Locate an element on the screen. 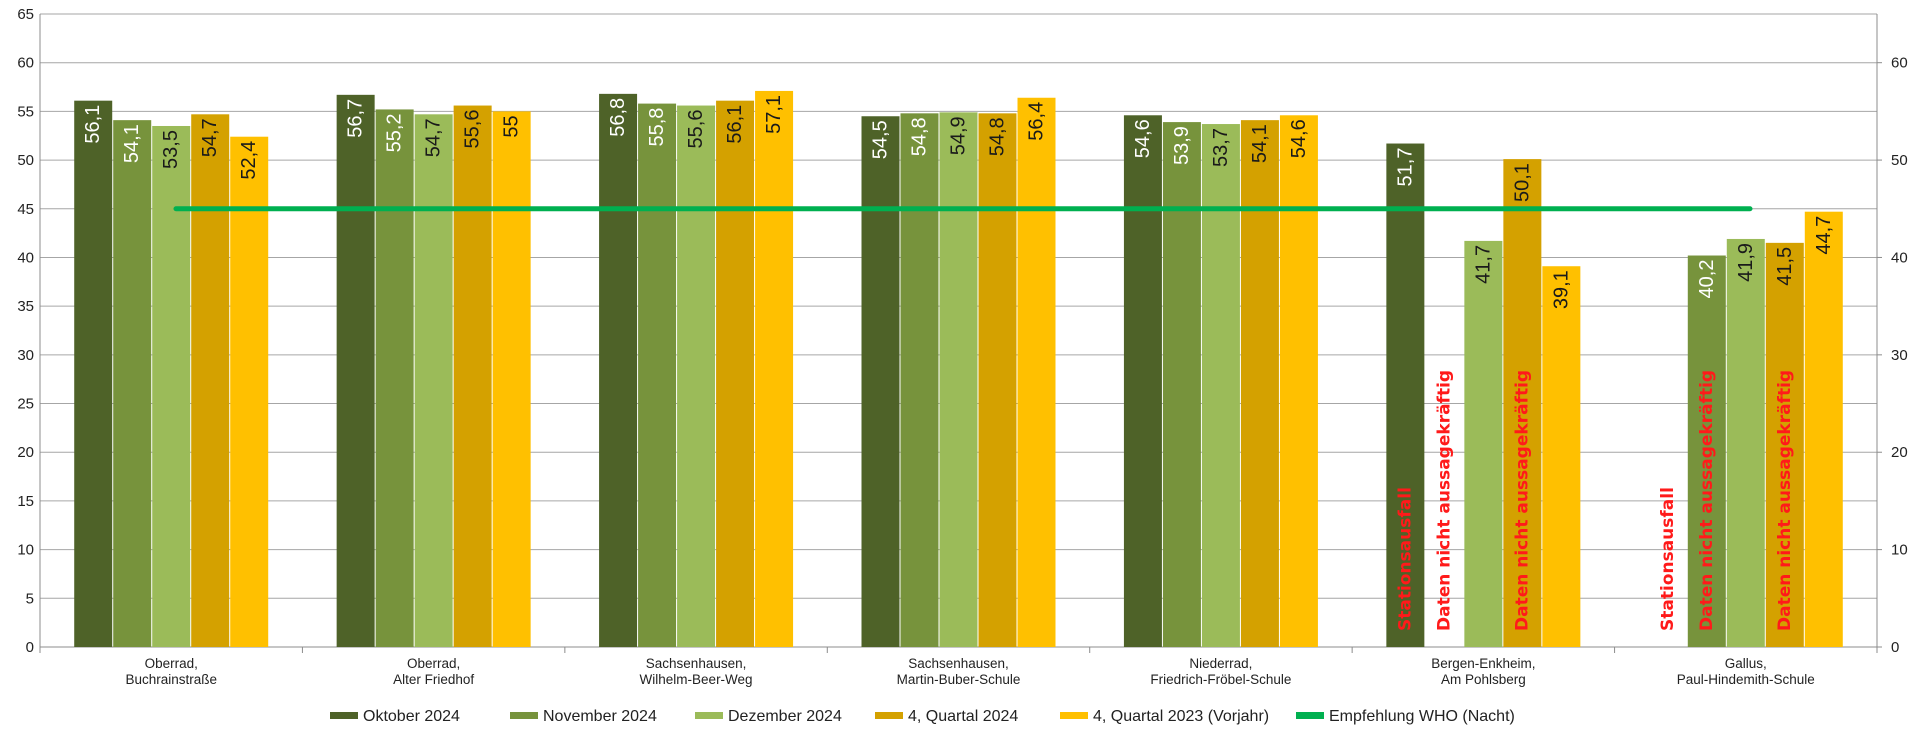 The width and height of the screenshot is (1925, 732). category-label: Wilhelm-Beer-Weg is located at coordinates (696, 679).